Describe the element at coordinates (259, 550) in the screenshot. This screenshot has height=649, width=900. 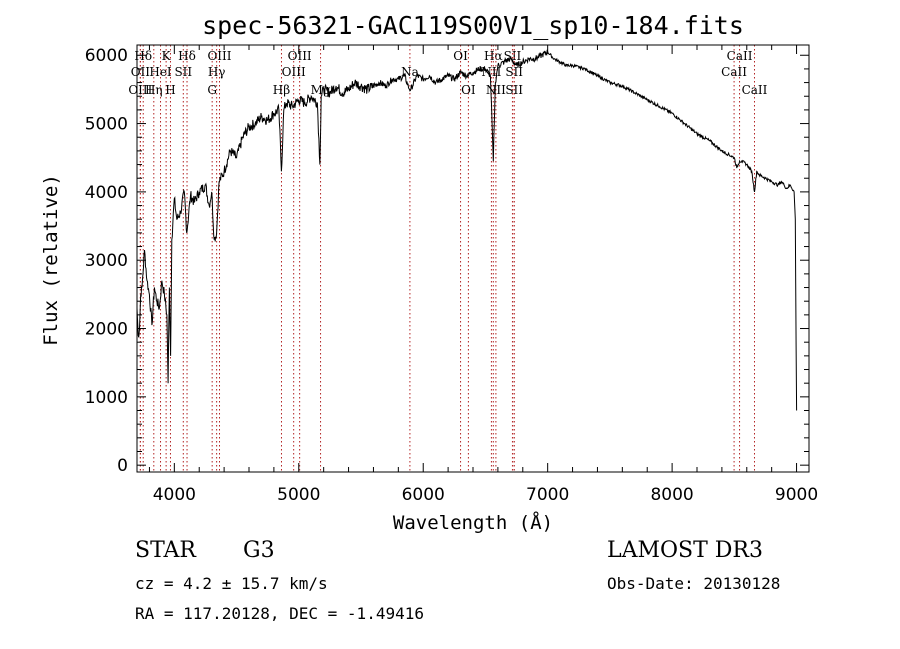
I see `object-subclass: G3` at that location.